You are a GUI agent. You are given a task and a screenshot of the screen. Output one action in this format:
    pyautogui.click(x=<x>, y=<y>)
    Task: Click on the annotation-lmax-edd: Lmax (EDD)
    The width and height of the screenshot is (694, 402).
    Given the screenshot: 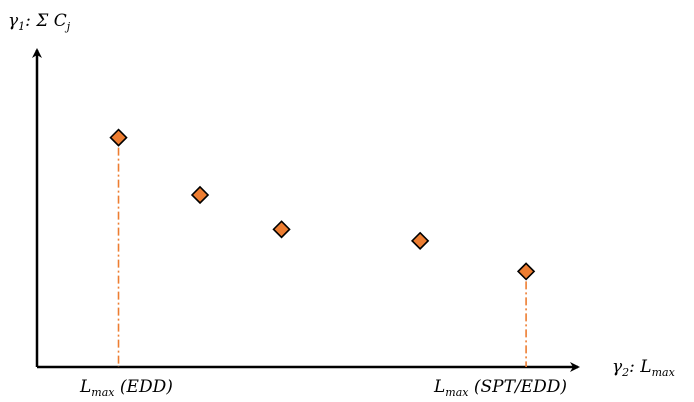 What is the action you would take?
    pyautogui.click(x=126, y=388)
    